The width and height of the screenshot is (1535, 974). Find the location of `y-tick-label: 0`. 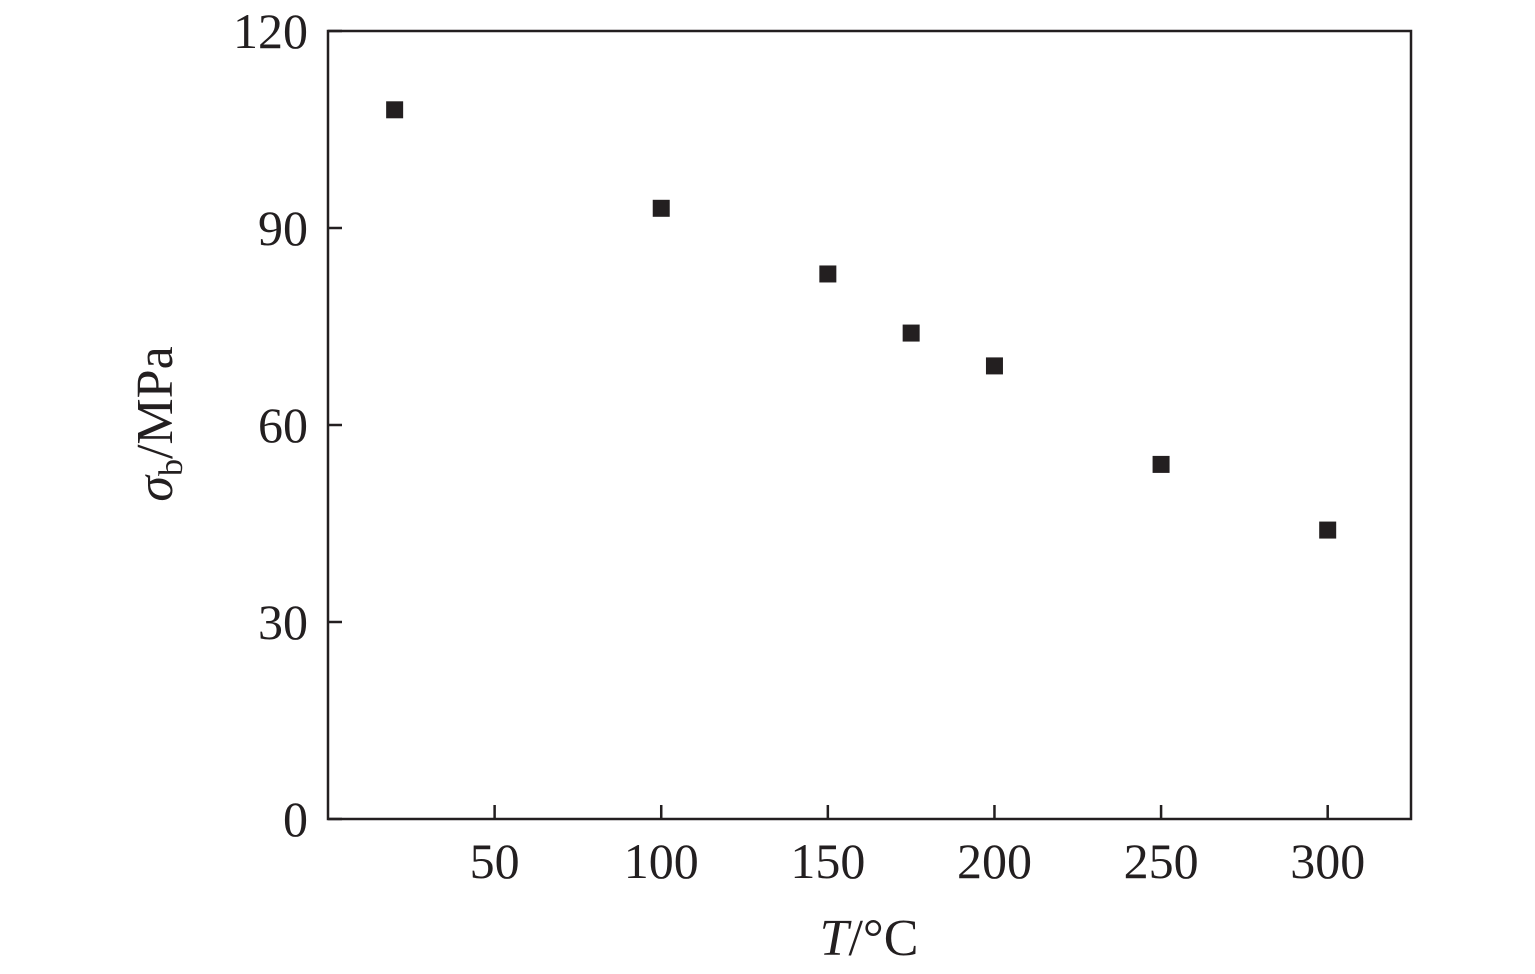

y-tick-label: 0 is located at coordinates (295, 819).